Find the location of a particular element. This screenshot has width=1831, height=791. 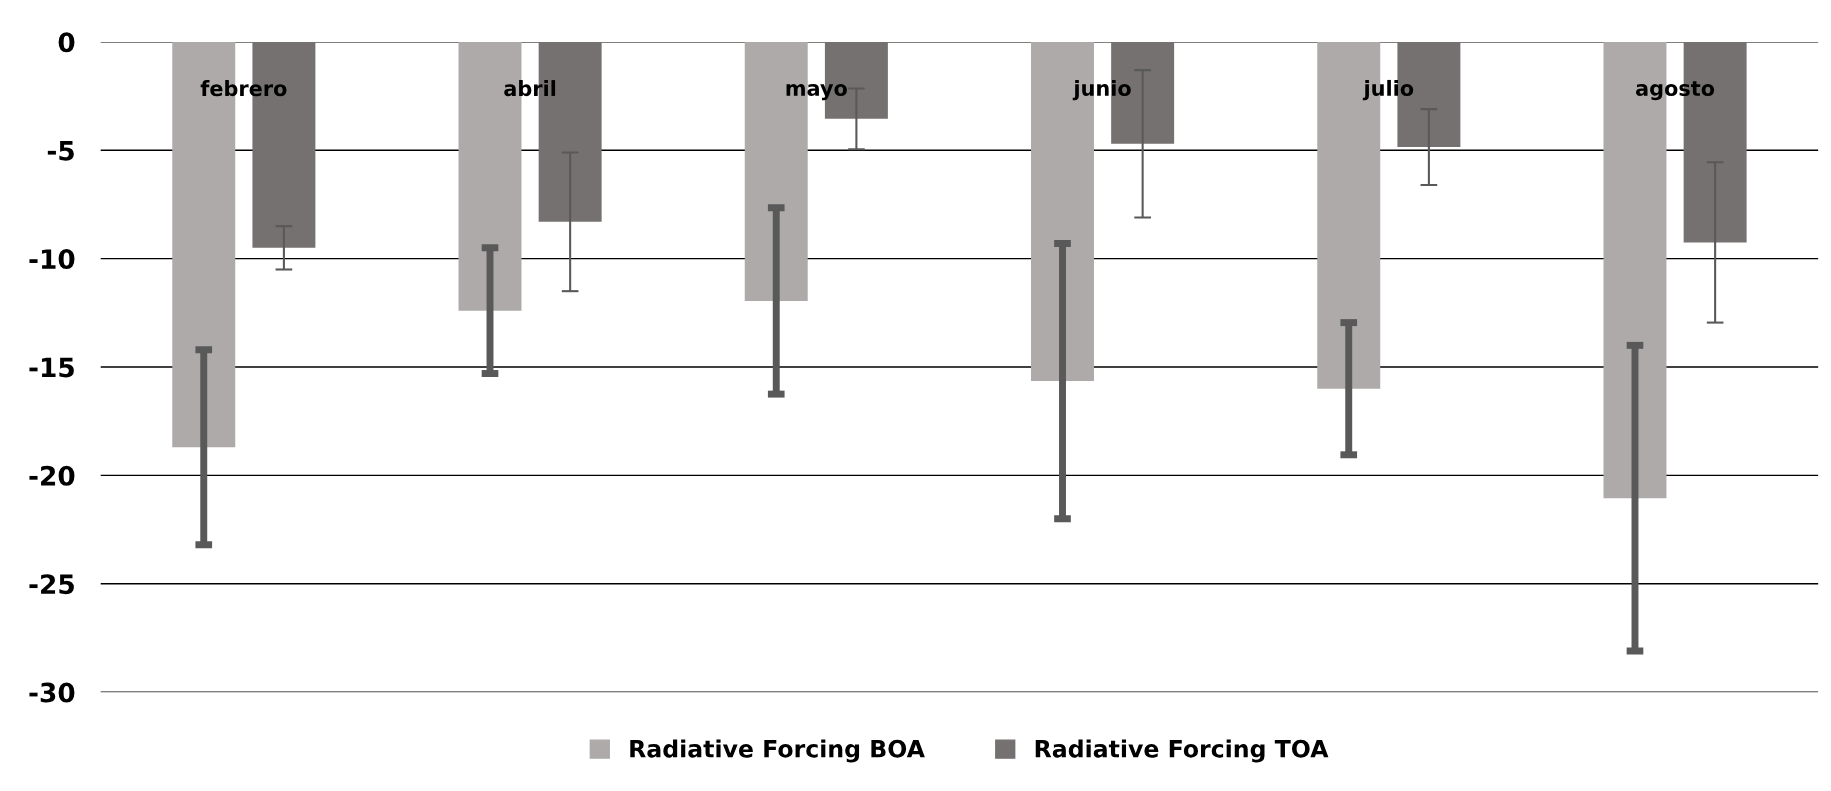

x-tick-label: mayo is located at coordinates (816, 92).